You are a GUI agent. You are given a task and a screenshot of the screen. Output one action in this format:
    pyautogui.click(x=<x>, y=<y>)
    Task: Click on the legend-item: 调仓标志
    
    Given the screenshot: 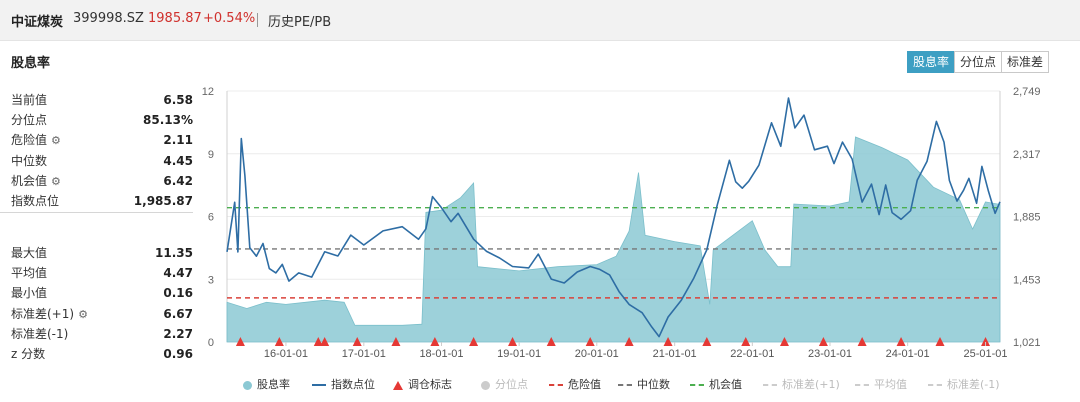 What is the action you would take?
    pyautogui.click(x=422, y=385)
    